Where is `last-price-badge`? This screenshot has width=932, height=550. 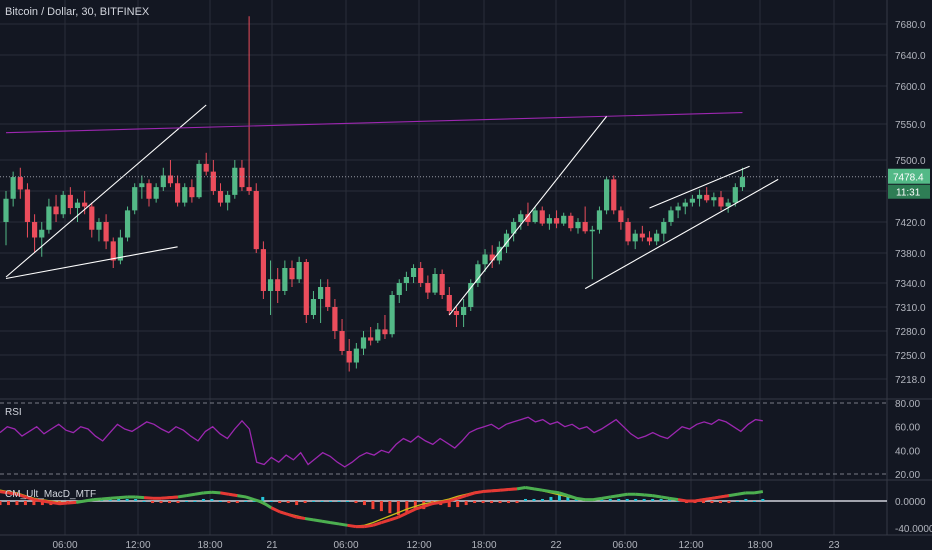 last-price-badge is located at coordinates (909, 176).